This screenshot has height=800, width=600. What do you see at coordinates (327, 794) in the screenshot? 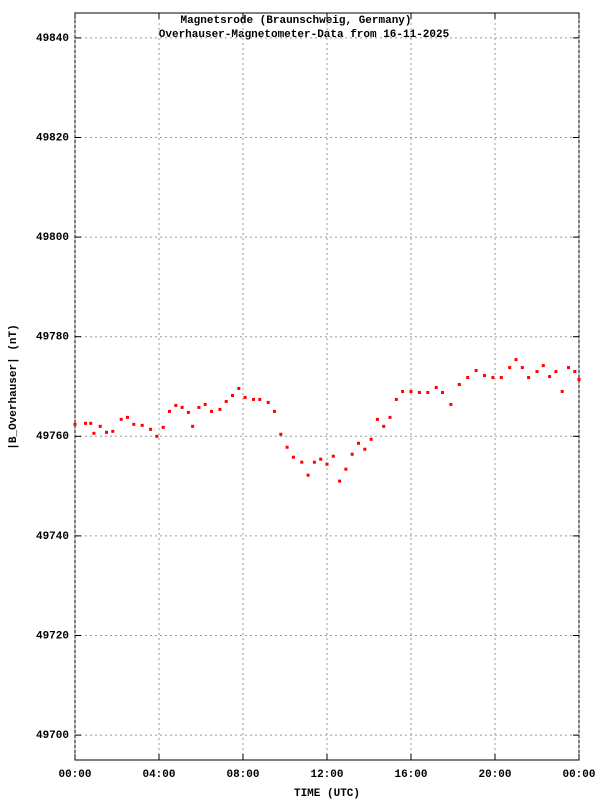
I see `x-axis-label: TIME (UTC)` at bounding box center [327, 794].